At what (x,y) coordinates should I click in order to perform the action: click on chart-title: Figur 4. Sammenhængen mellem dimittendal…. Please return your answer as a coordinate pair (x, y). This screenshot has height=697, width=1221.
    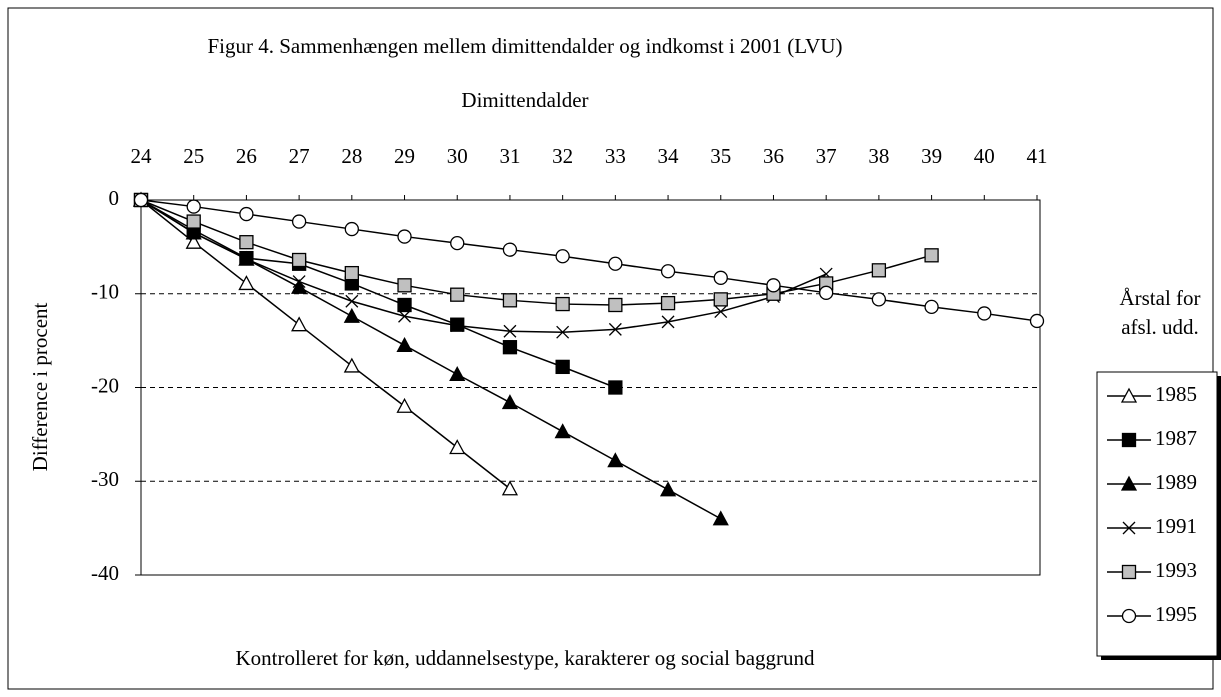
    Looking at the image, I should click on (525, 46).